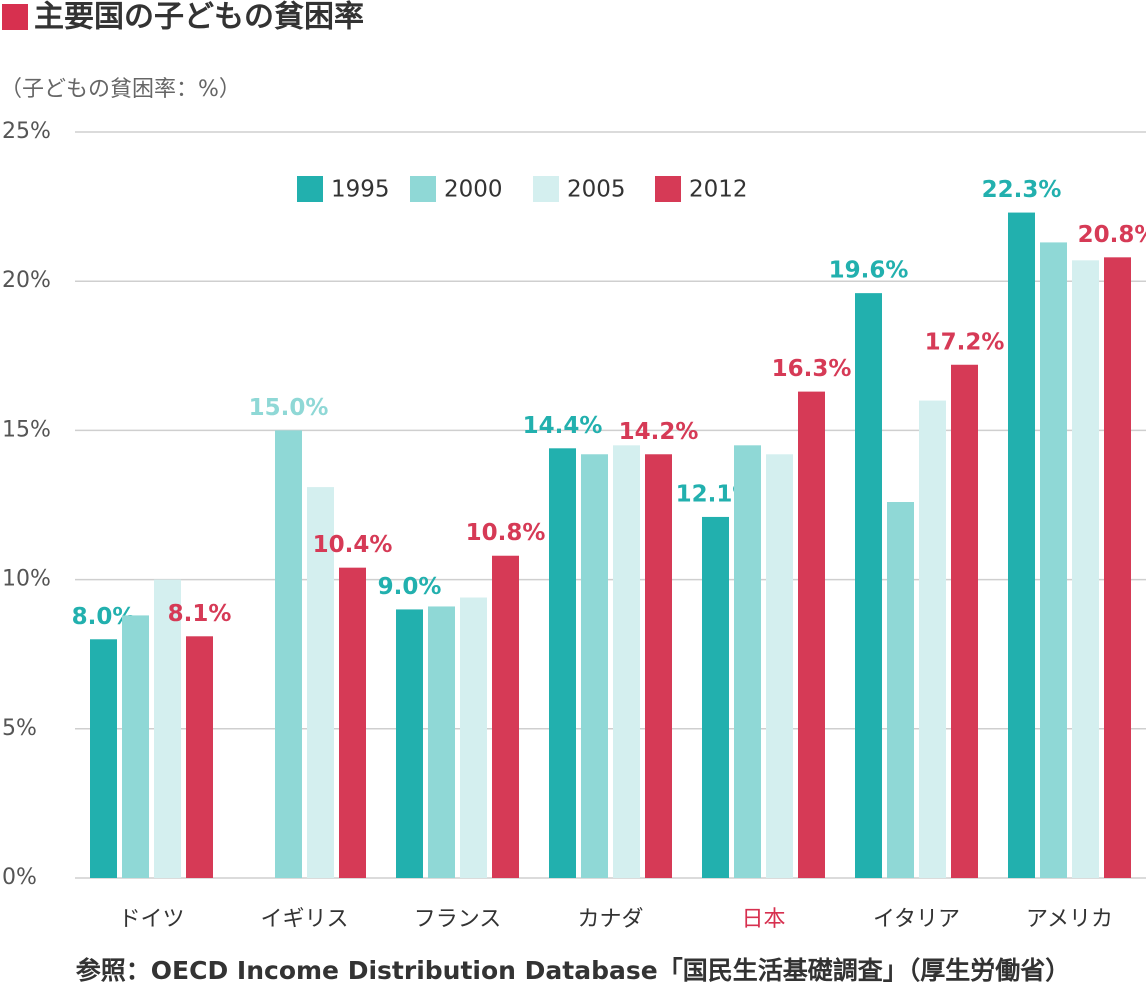  Describe the element at coordinates (563, 426) in the screenshot. I see `data-label: 14.4%` at that location.